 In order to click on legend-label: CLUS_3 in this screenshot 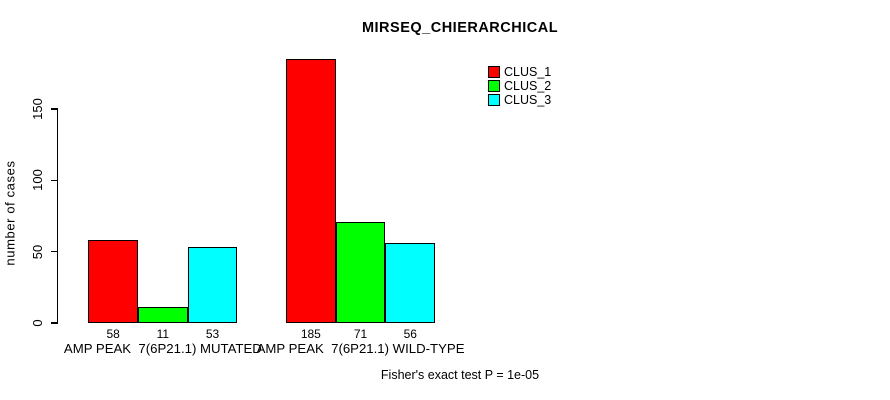, I will do `click(528, 100)`.